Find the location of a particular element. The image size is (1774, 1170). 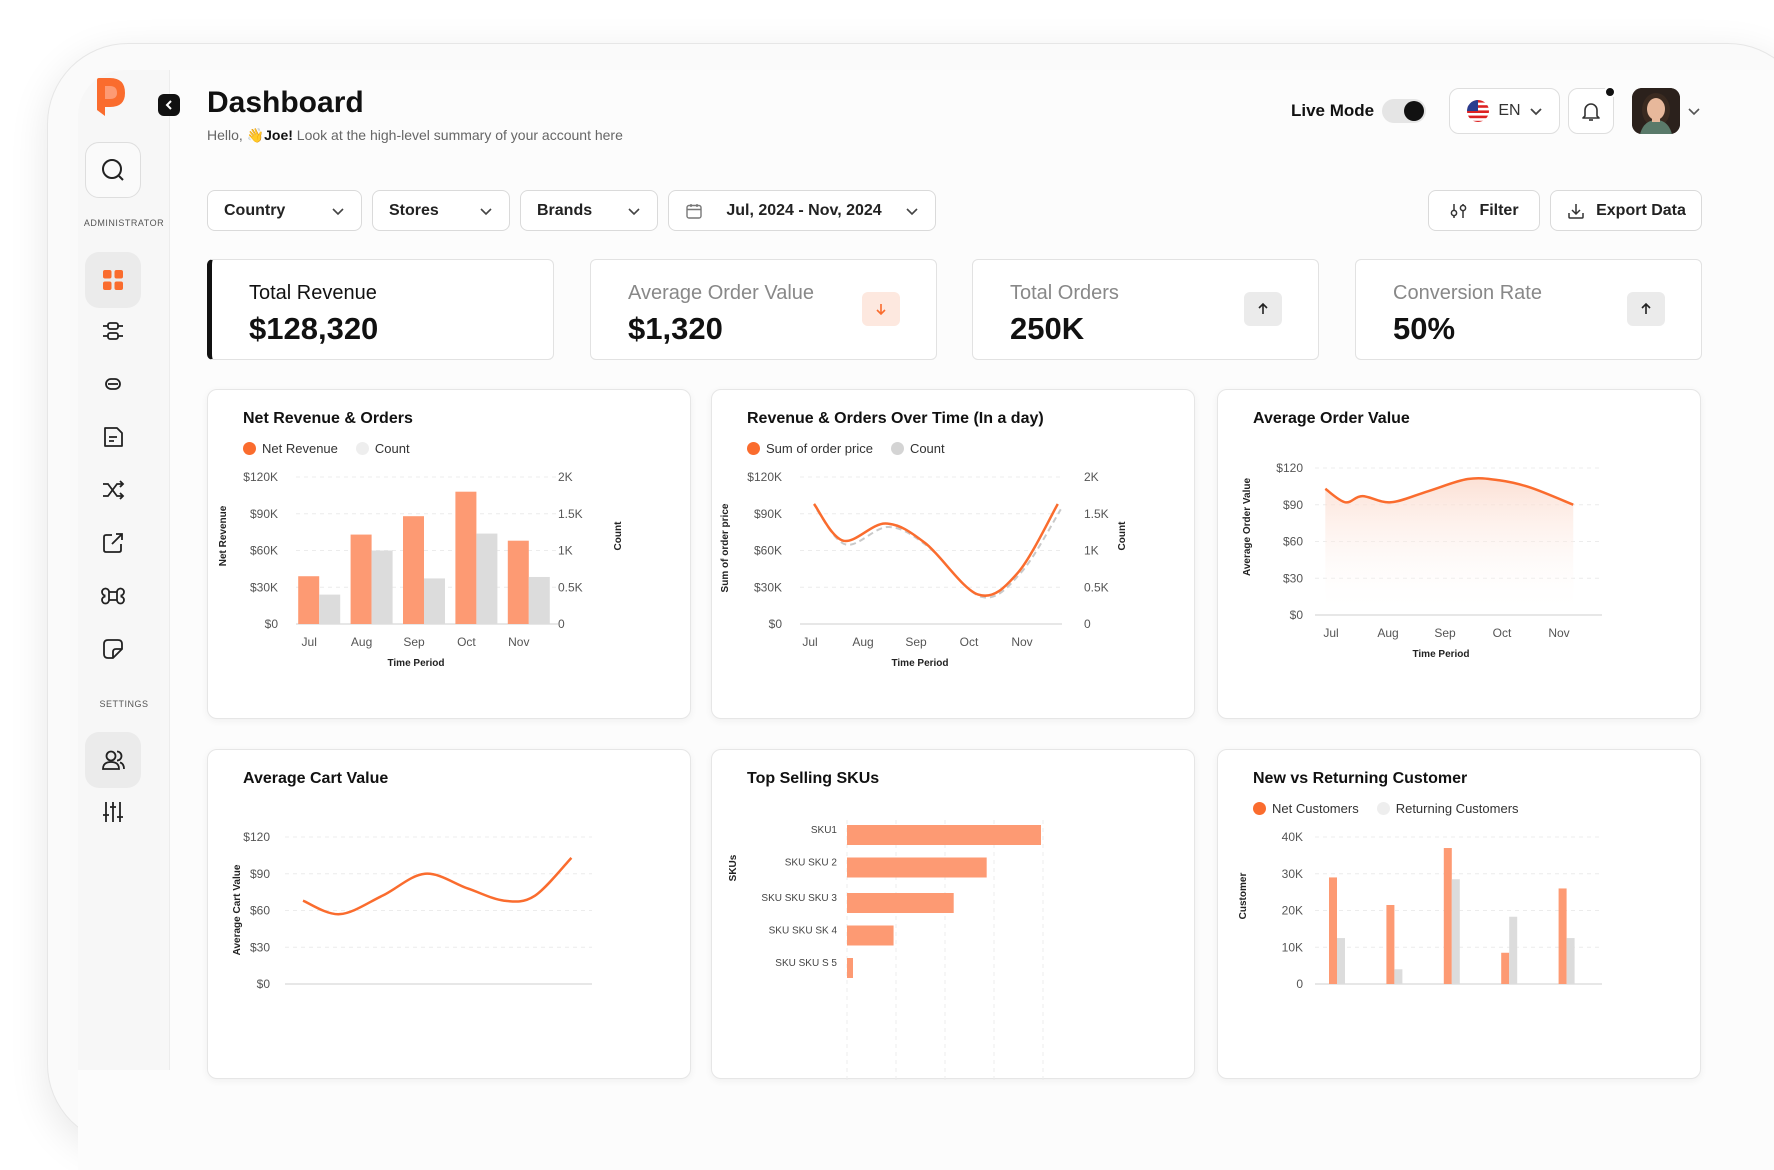

y2-tick-label: 0 is located at coordinates (561, 624).